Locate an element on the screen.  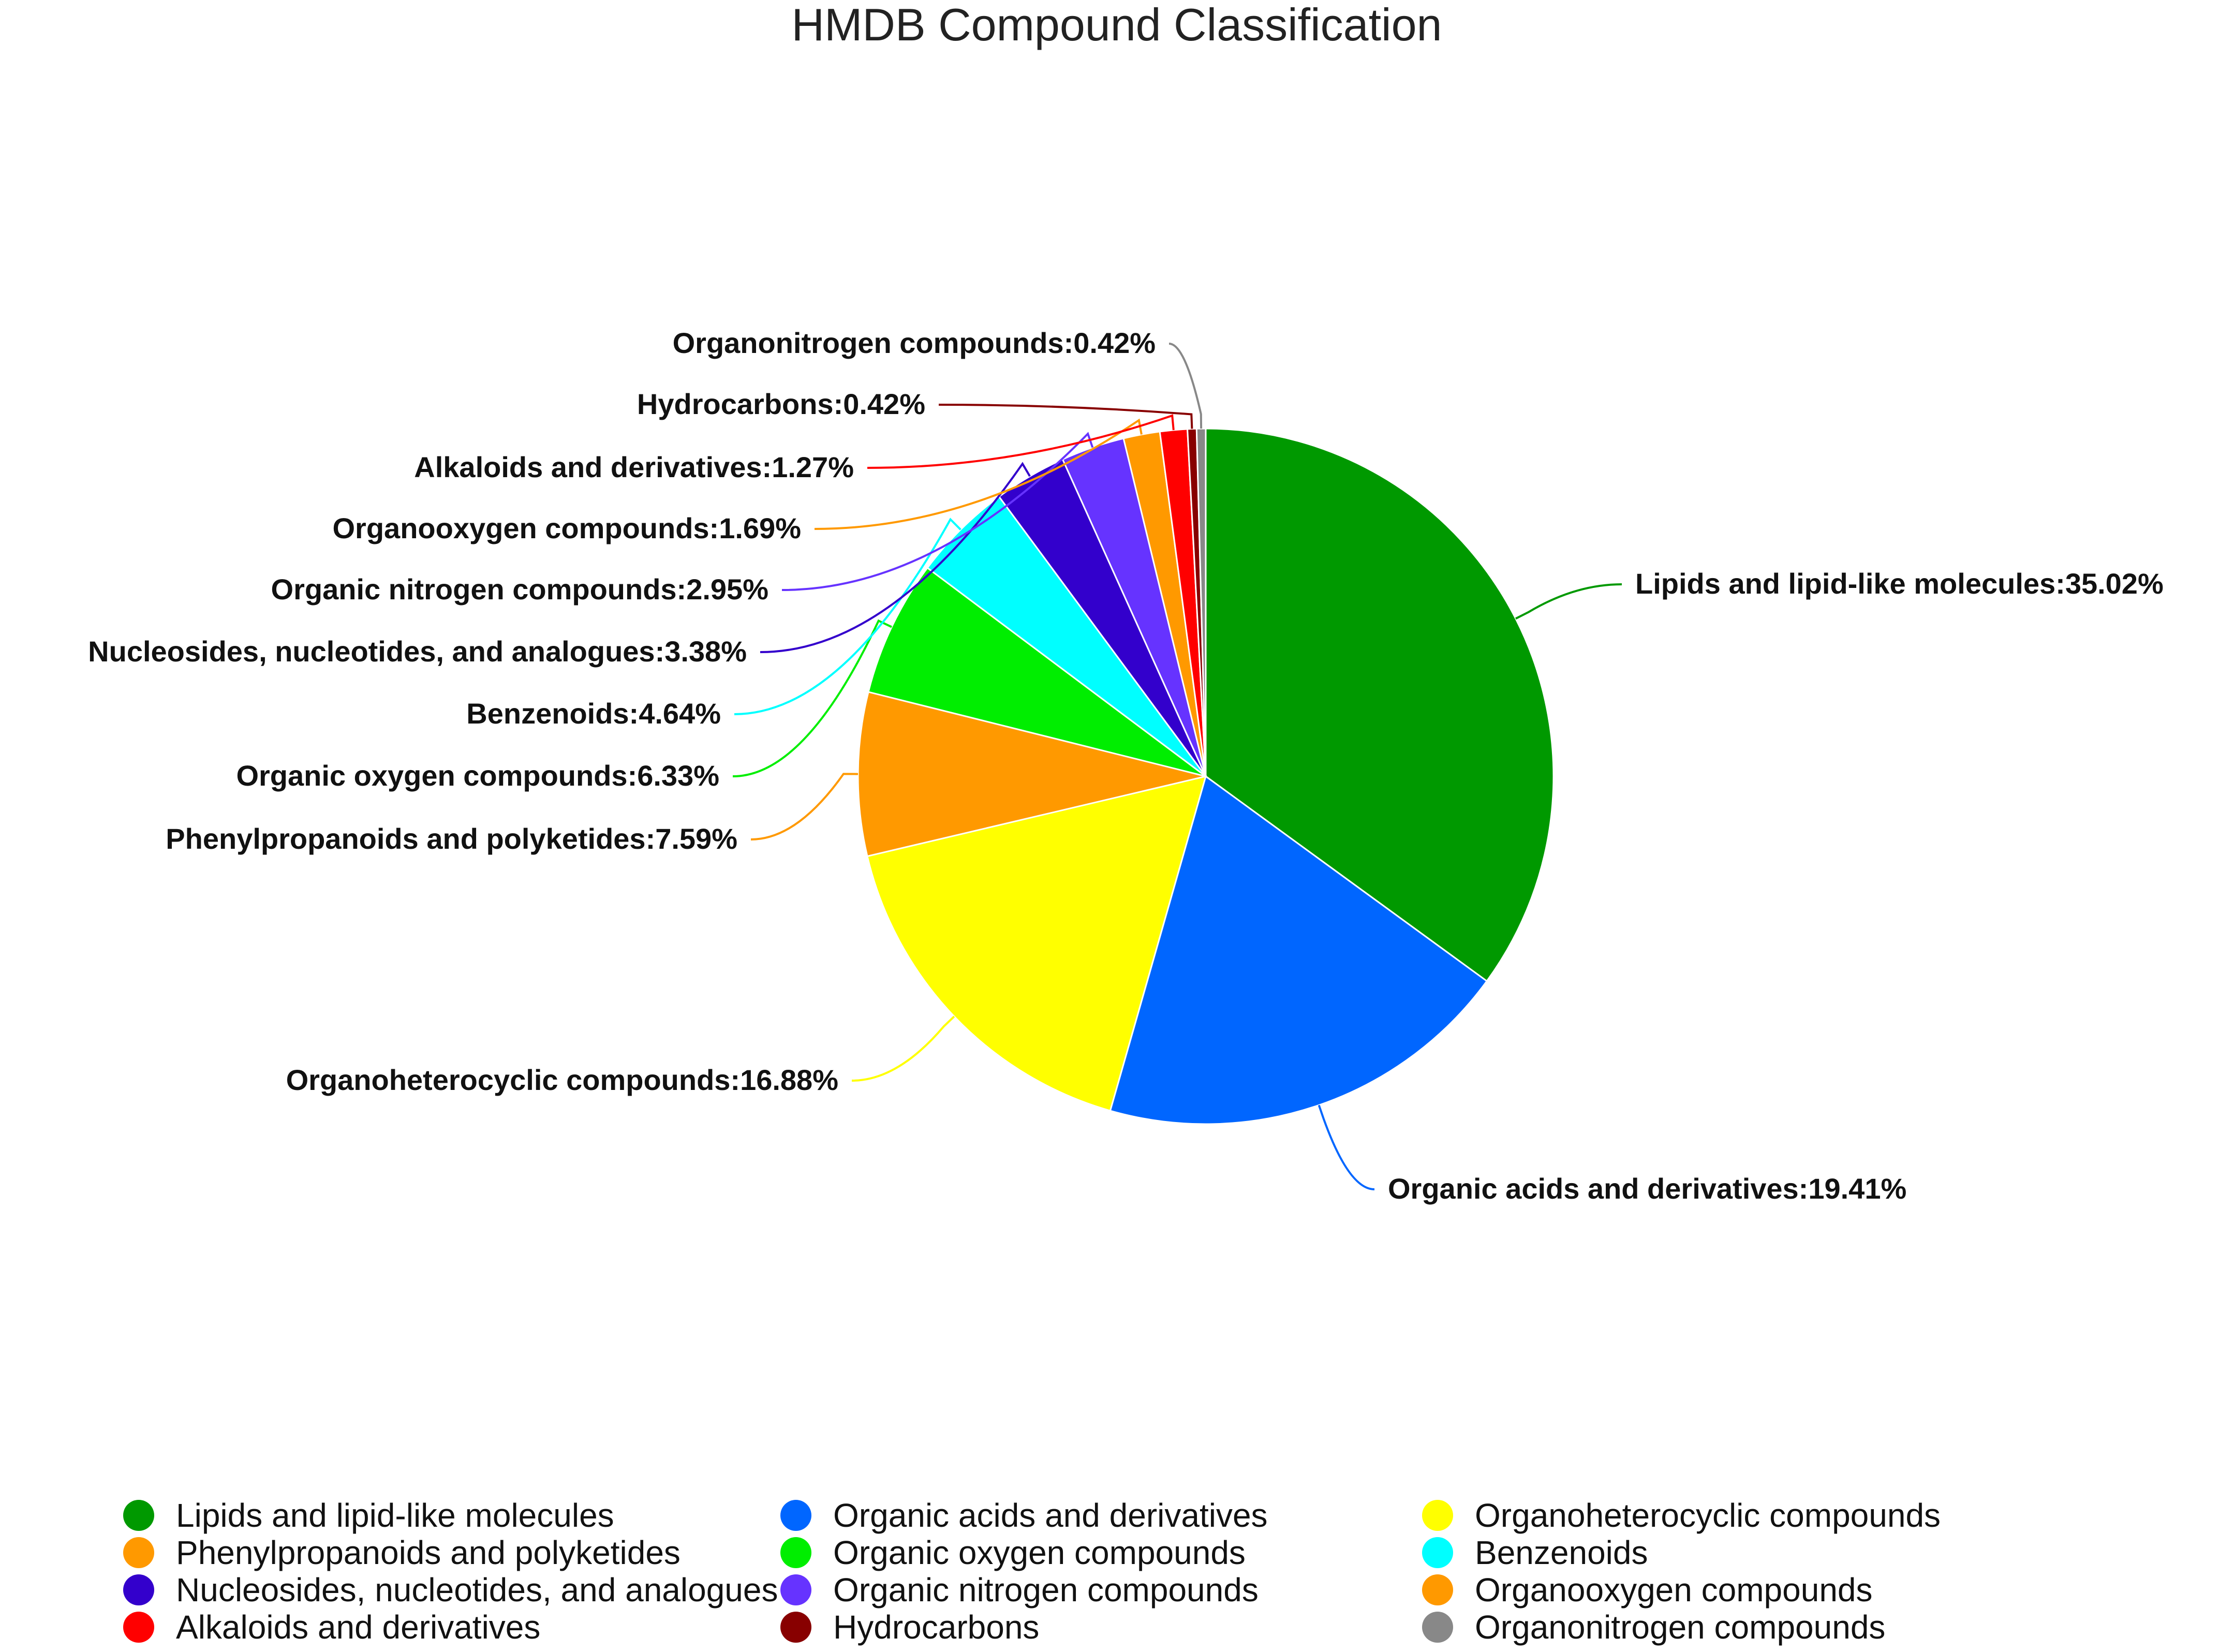
leader-line-alkaloids-and-derivatives is located at coordinates (1021, 442).